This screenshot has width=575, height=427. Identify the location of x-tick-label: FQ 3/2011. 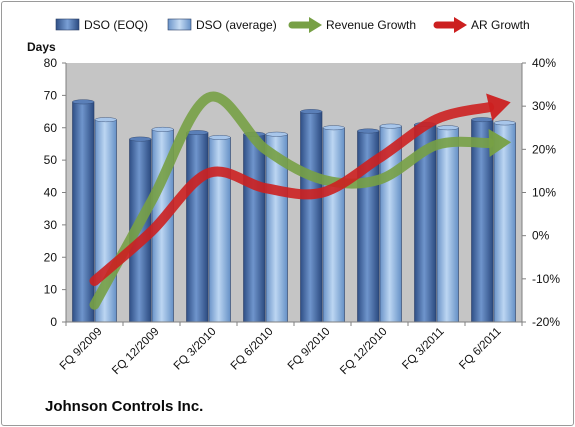
(423, 349).